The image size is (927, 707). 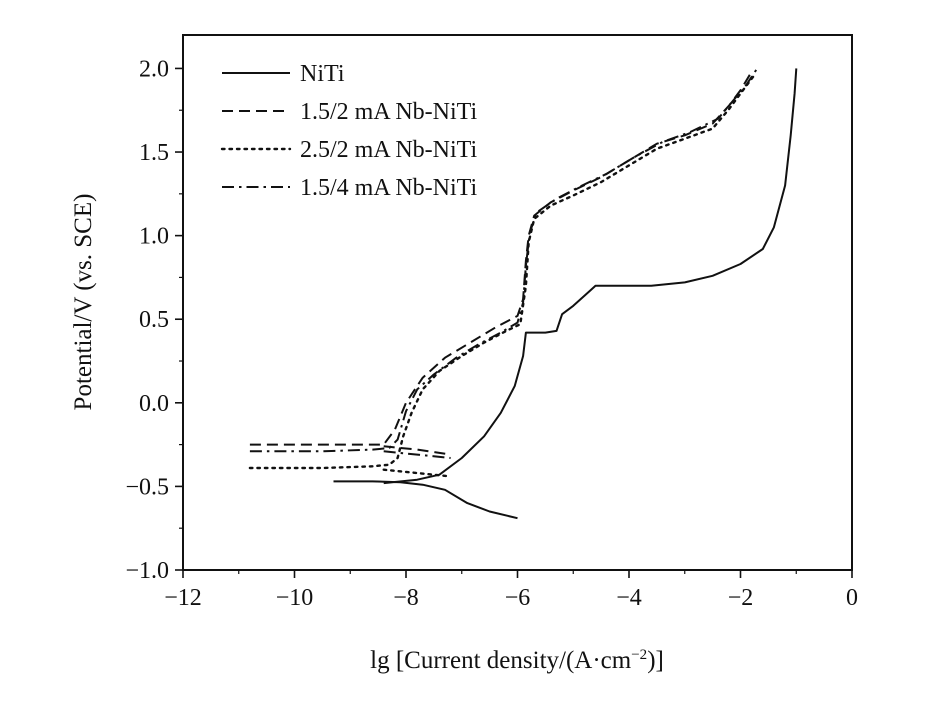 What do you see at coordinates (388, 188) in the screenshot?
I see `legend-label: 1.5/4 mA Nb-NiTi` at bounding box center [388, 188].